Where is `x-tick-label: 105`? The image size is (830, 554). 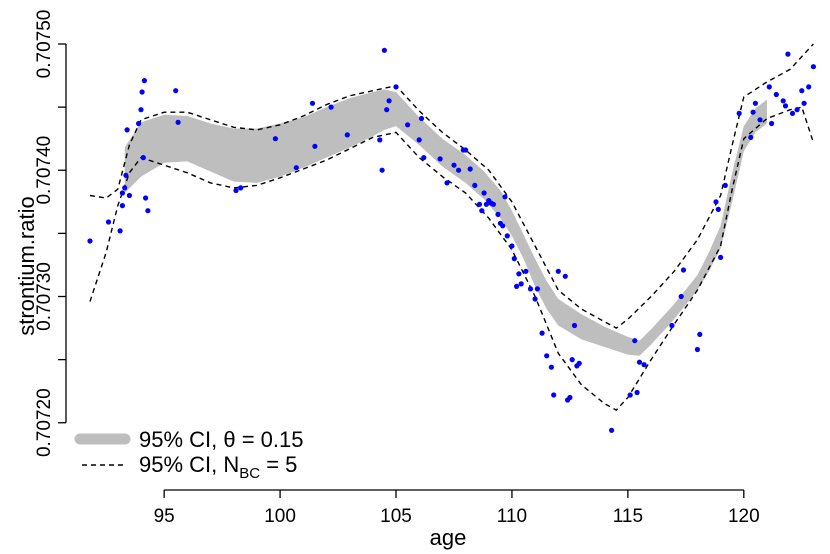 x-tick-label: 105 is located at coordinates (396, 516).